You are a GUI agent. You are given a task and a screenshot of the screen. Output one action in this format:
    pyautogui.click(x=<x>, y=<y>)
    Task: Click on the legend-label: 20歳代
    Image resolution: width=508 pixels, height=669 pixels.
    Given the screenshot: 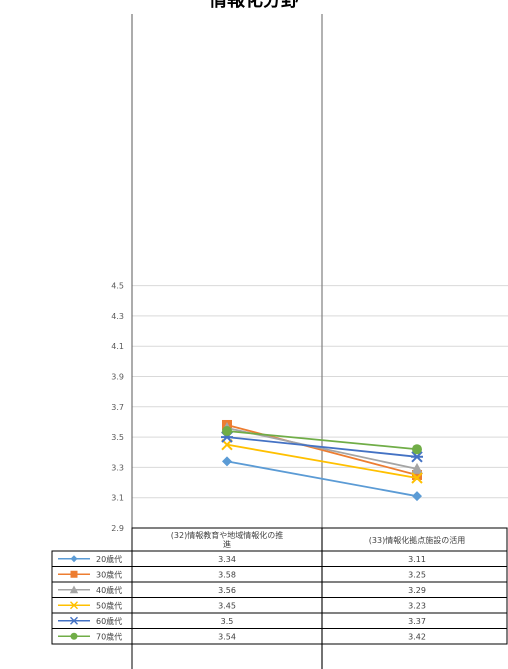 What is the action you would take?
    pyautogui.click(x=109, y=559)
    